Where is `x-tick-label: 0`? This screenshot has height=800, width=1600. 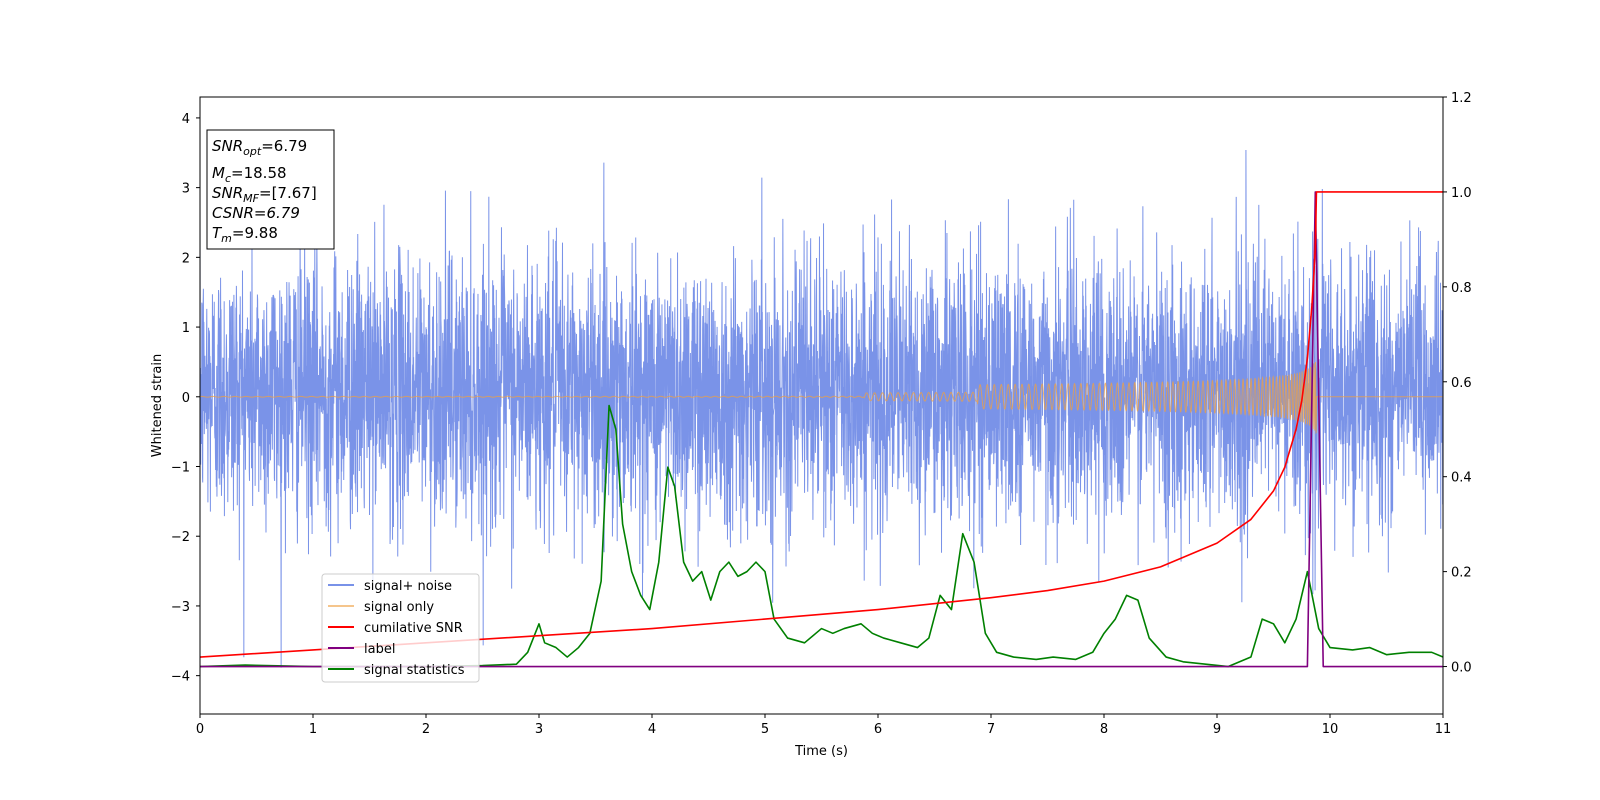 x-tick-label: 0 is located at coordinates (200, 729).